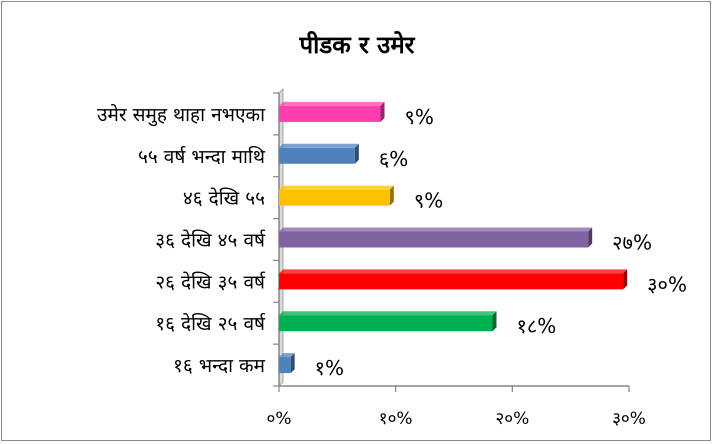  I want to click on data-label: ६%, so click(393, 159).